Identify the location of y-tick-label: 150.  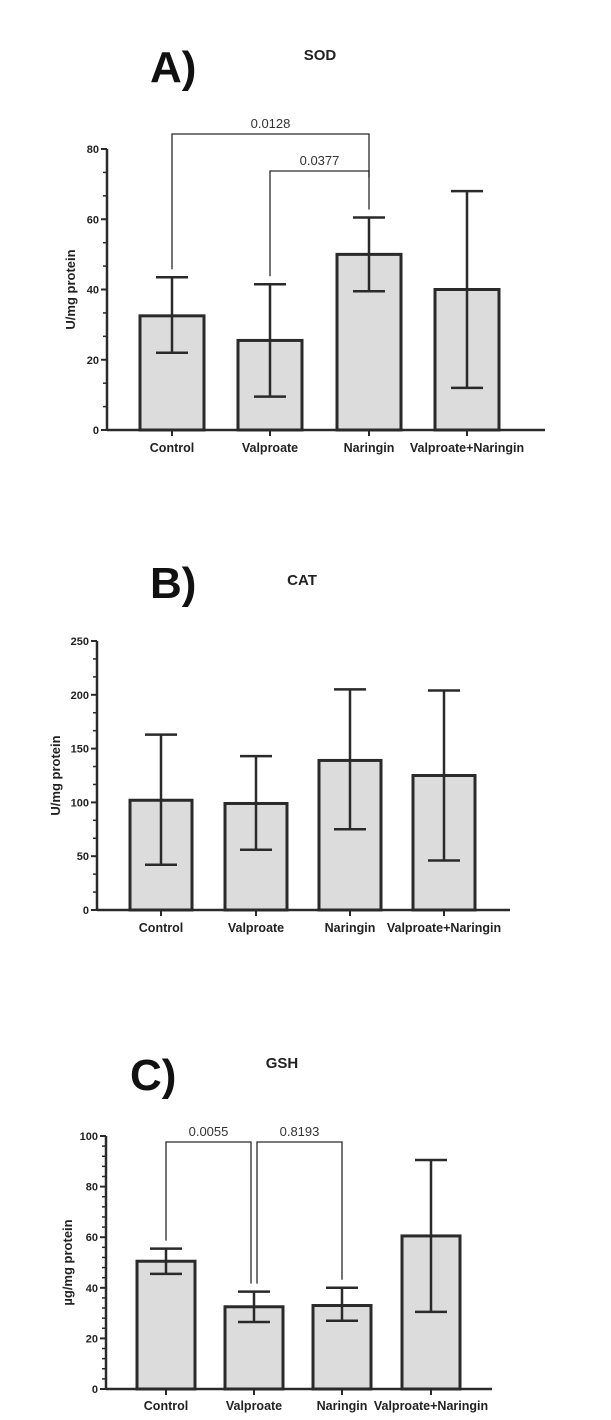
(80, 750).